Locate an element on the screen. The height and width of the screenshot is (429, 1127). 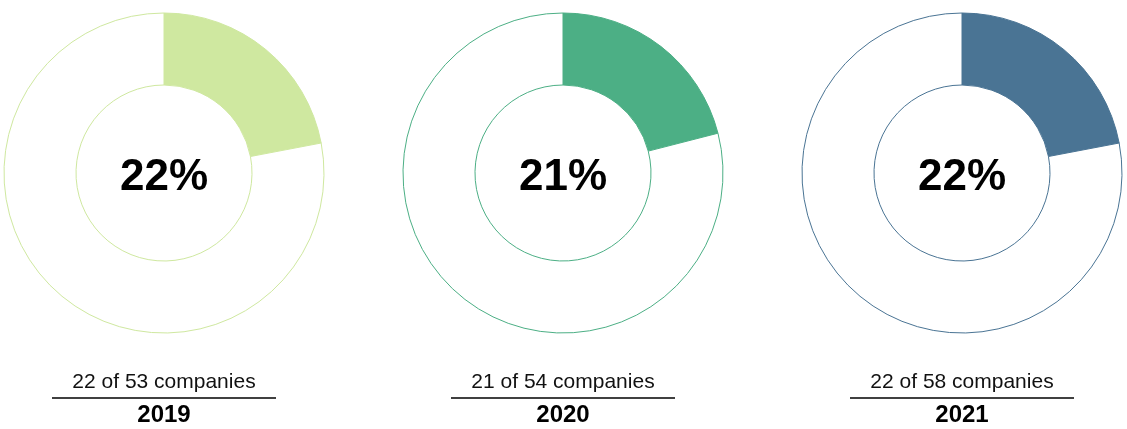
text: 2019 is located at coordinates (164, 413).